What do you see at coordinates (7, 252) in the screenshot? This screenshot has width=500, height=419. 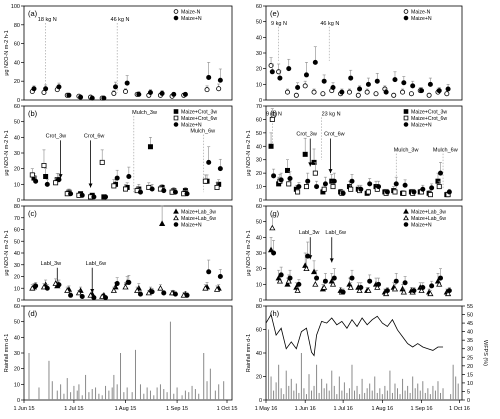 I see `y-axis-label: μg N2O-N m-2 h-1` at bounding box center [7, 252].